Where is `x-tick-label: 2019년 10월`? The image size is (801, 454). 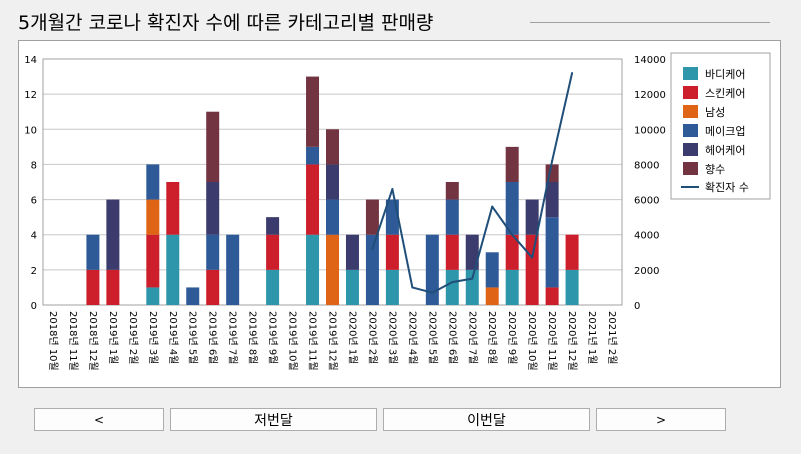
x-tick-label: 2019년 10월 is located at coordinates (293, 341).